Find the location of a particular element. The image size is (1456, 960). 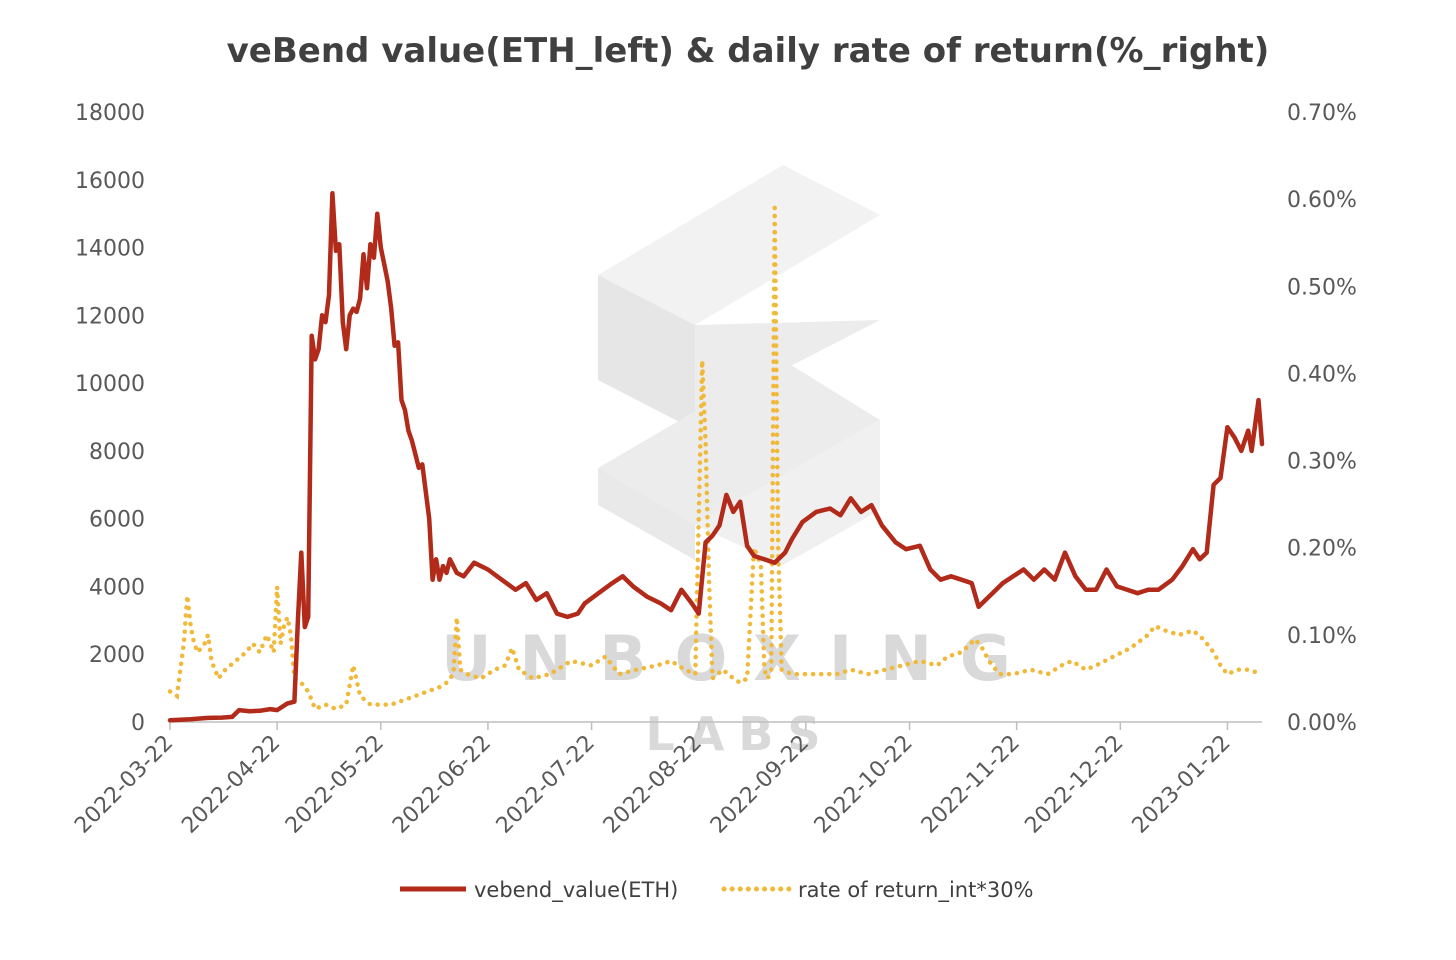

x-tick-label: 2022-04-22 is located at coordinates (231, 785).